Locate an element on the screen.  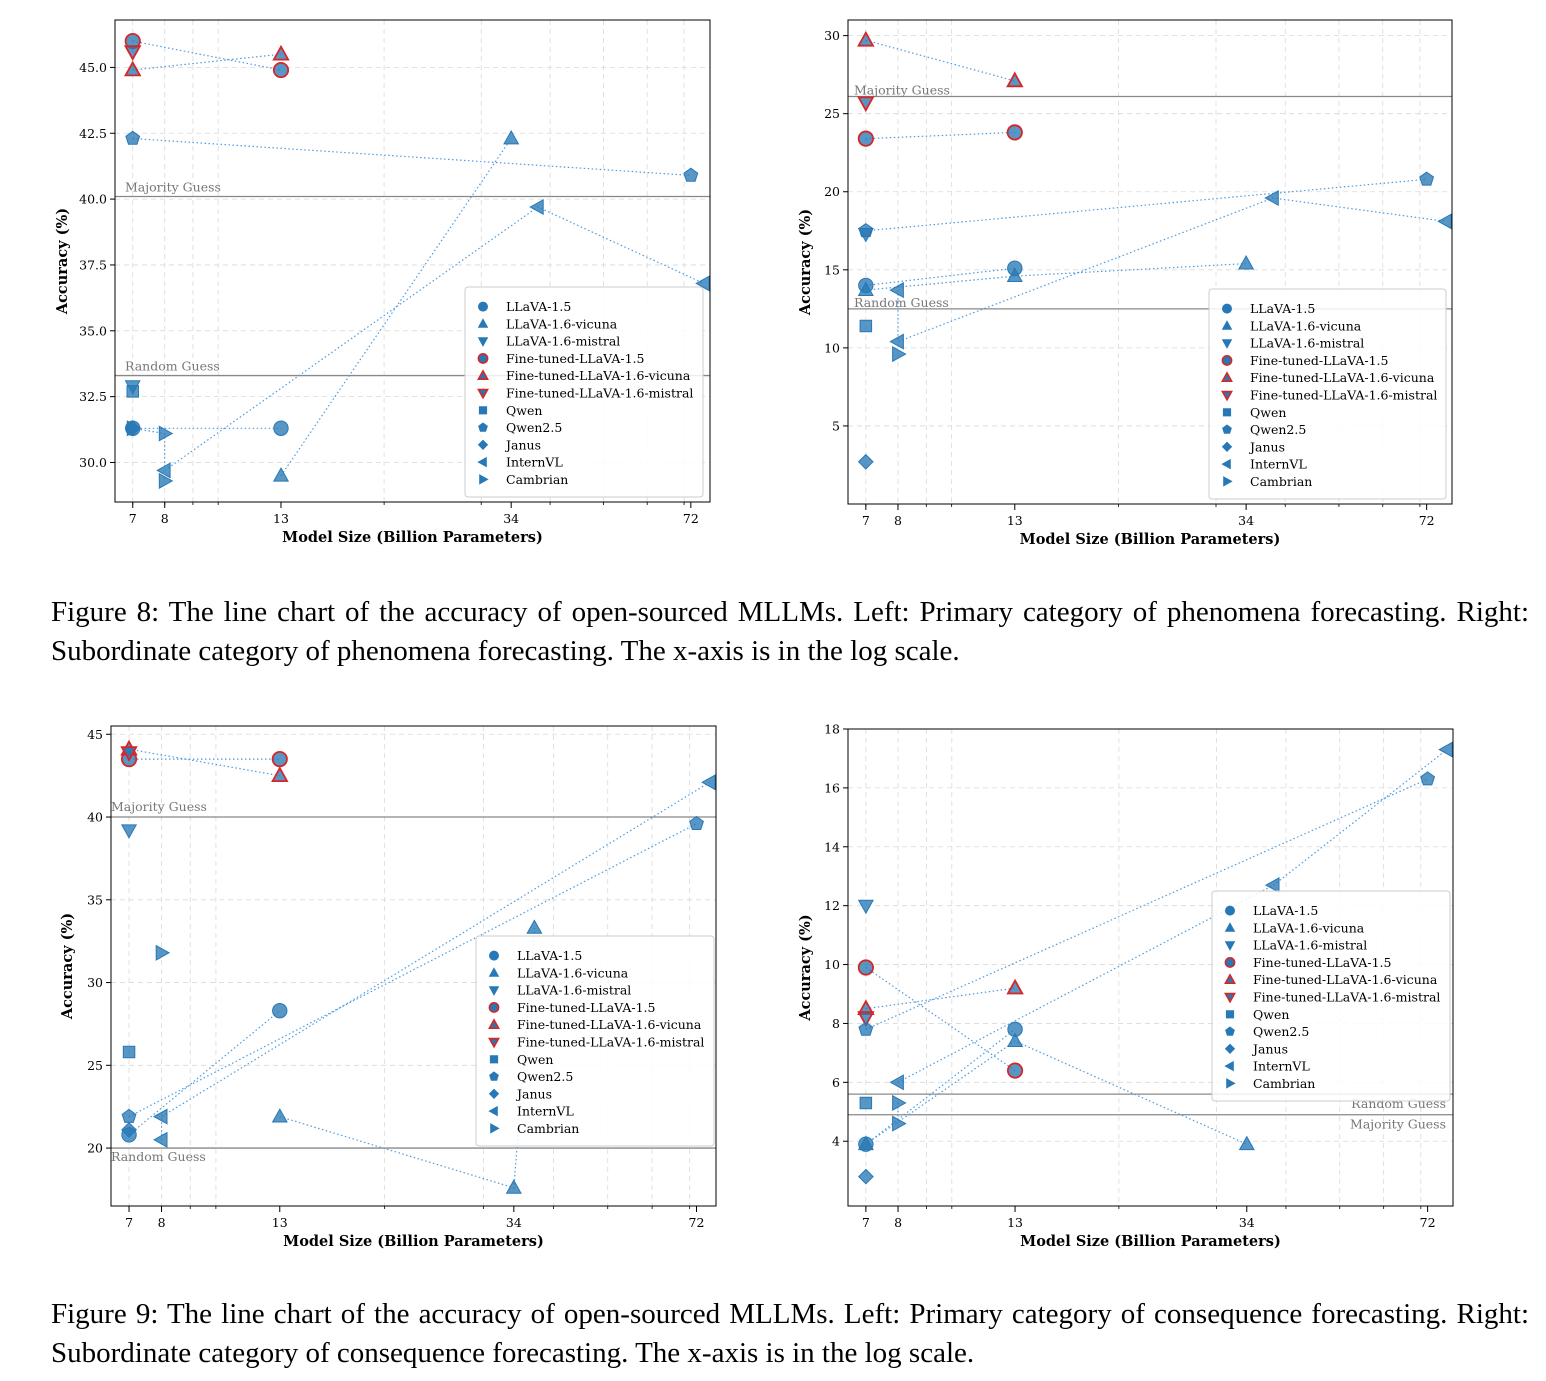
y-tick-label: 8 is located at coordinates (836, 1023).